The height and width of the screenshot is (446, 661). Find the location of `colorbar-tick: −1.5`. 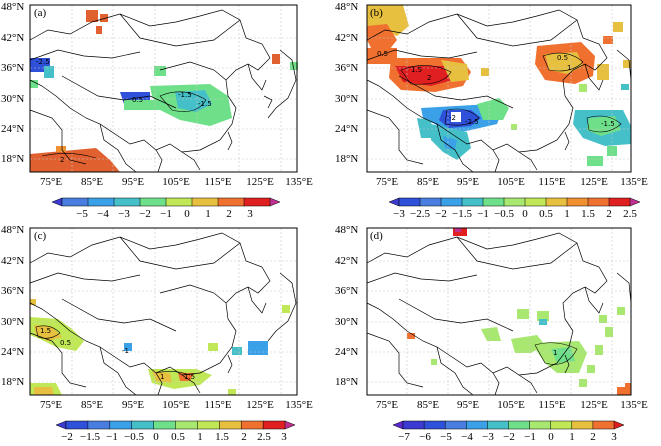

colorbar-tick: −1.5 is located at coordinates (90, 437).